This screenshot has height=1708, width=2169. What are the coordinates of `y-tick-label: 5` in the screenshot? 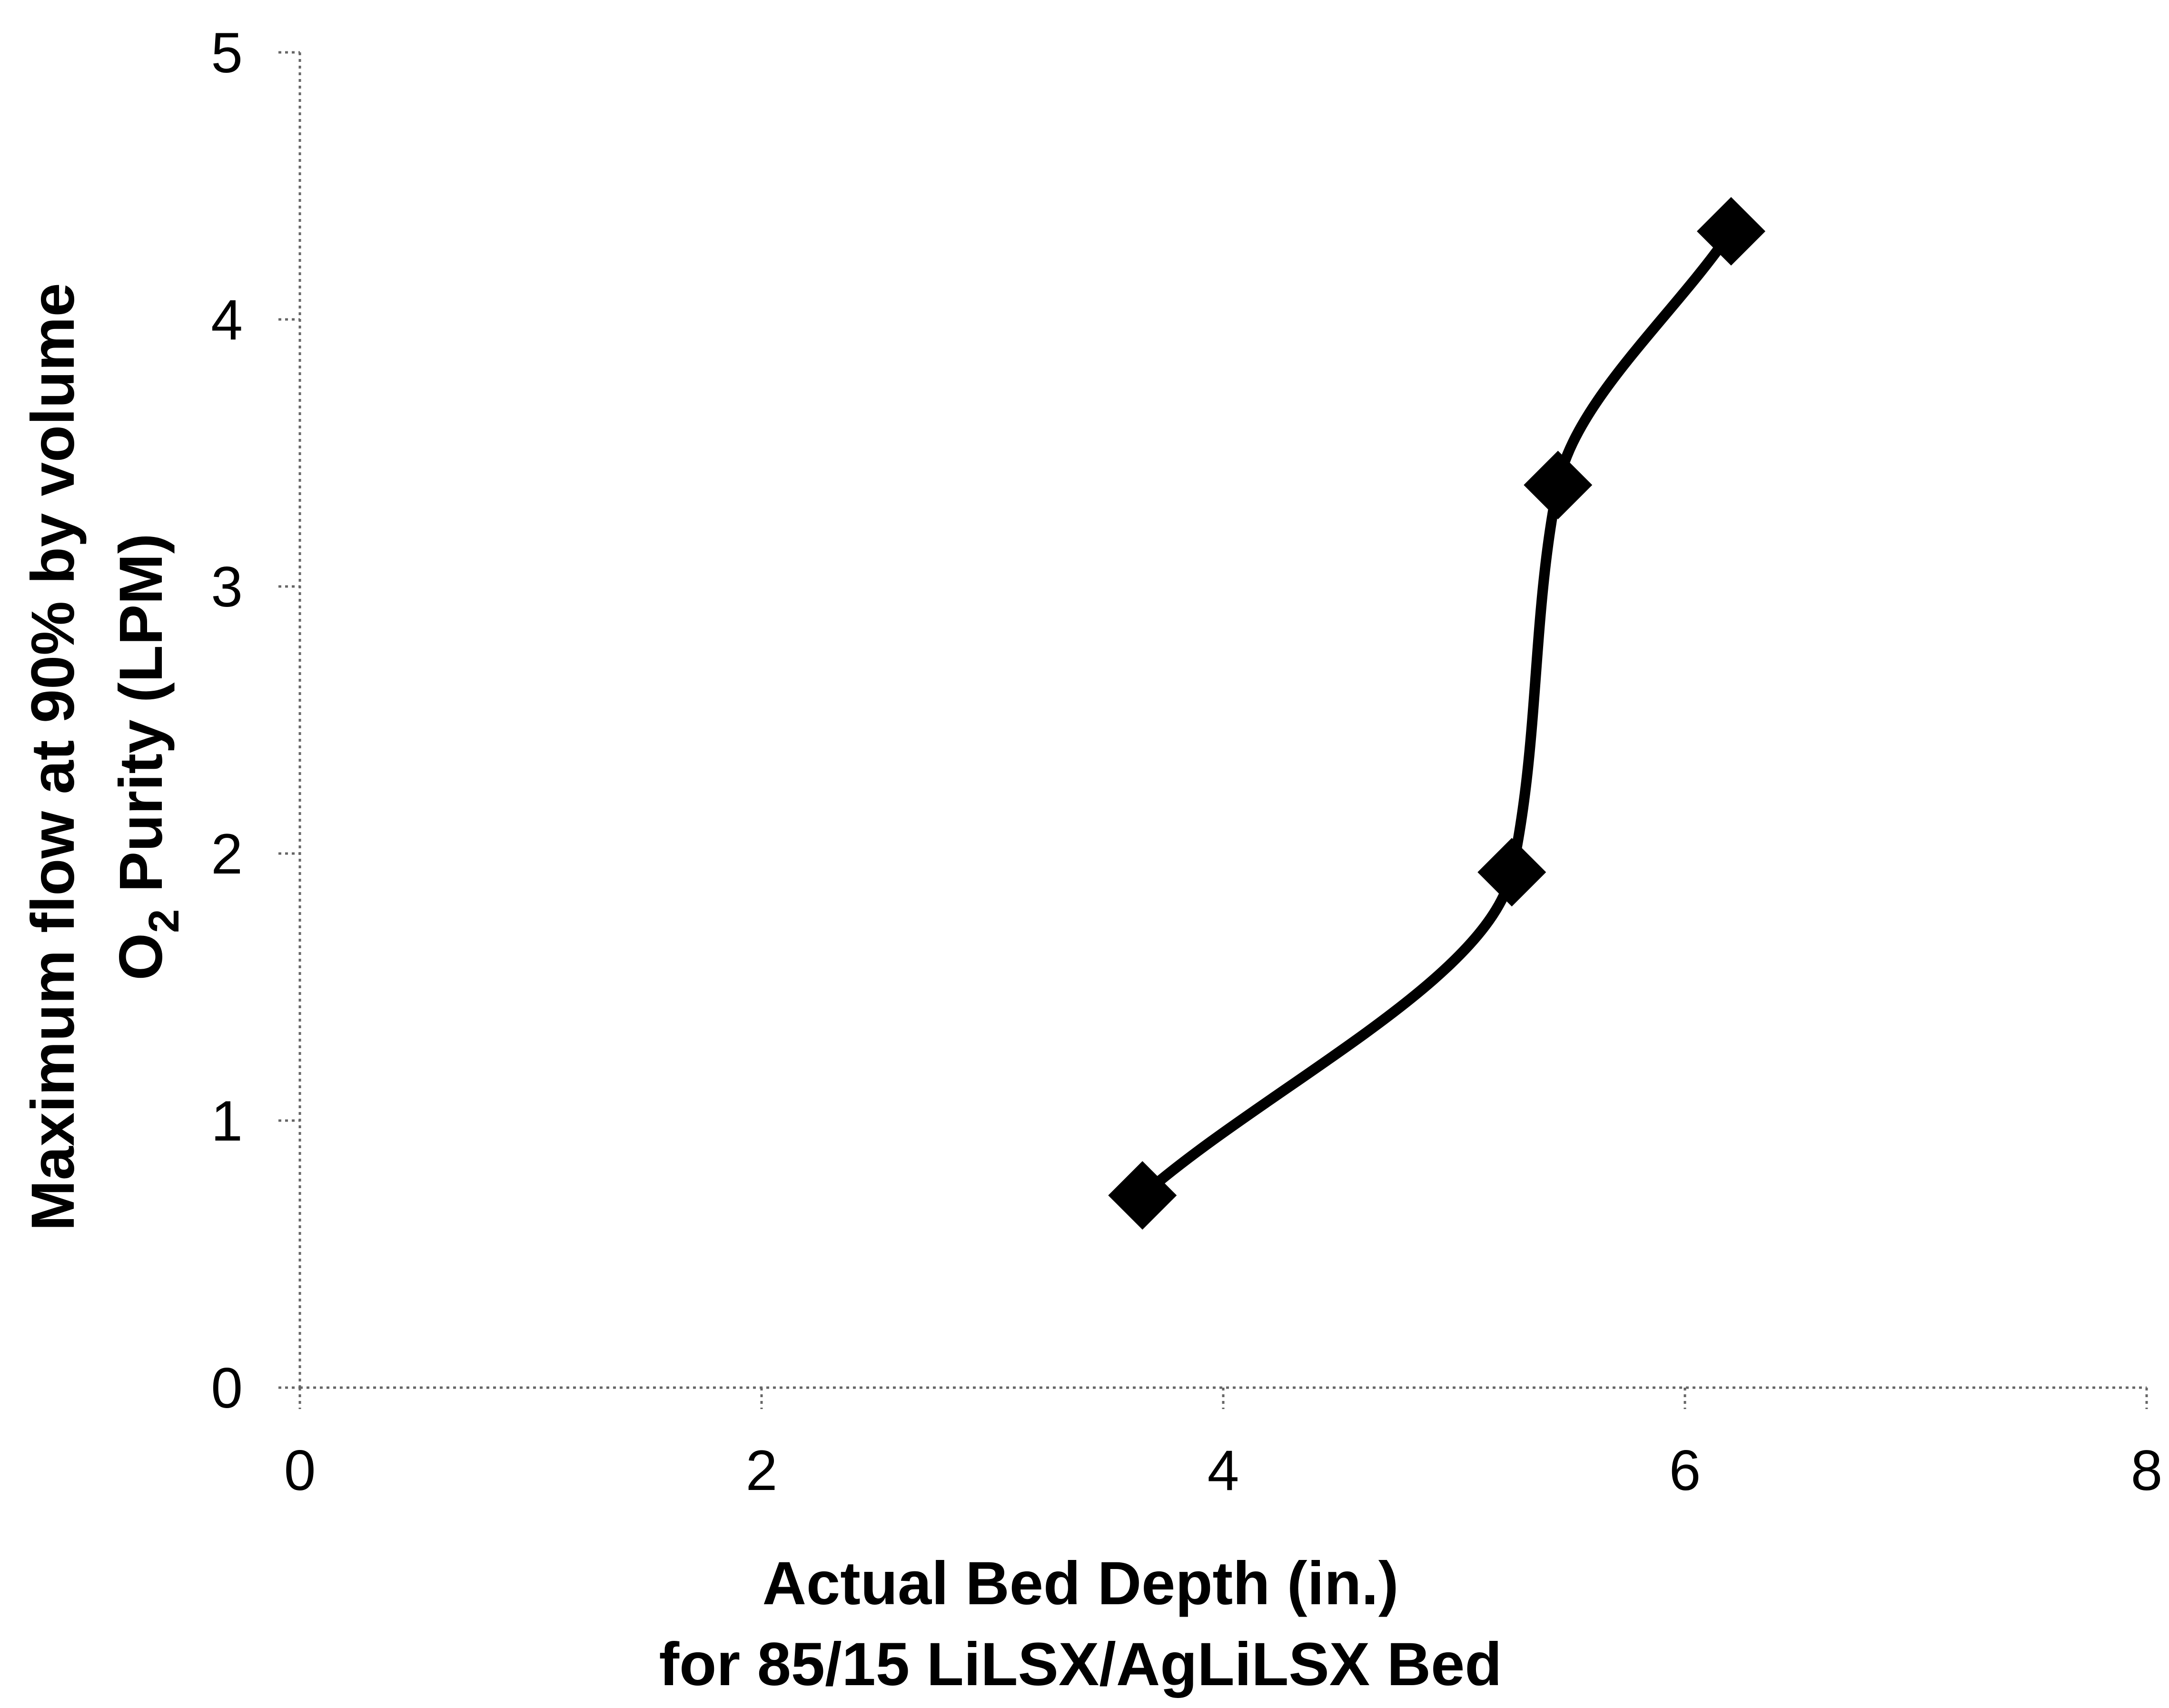 It's located at (227, 53).